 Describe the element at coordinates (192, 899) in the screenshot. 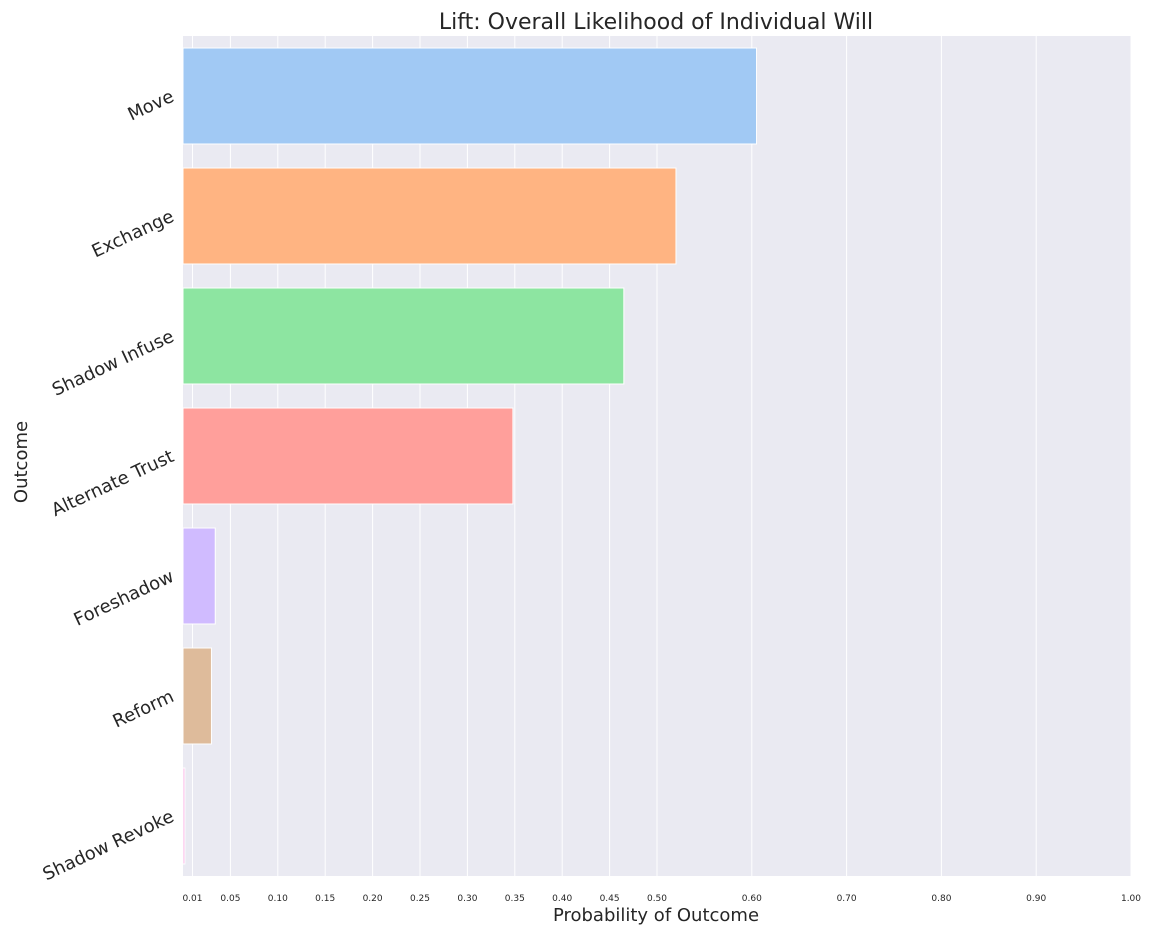

I see `x-tick-label: 0.01` at that location.